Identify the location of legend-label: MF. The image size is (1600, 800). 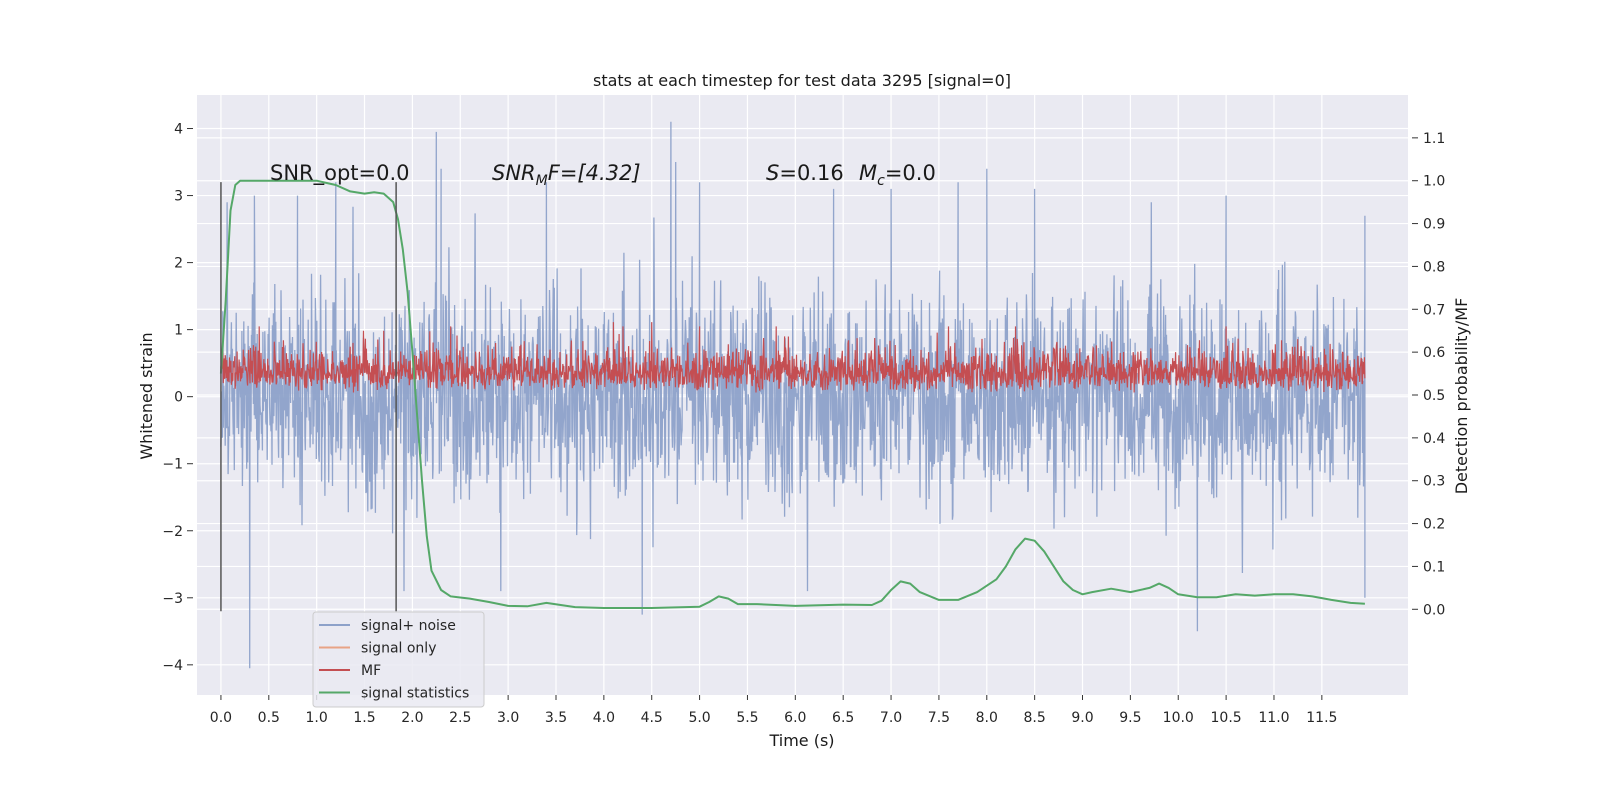
(371, 671).